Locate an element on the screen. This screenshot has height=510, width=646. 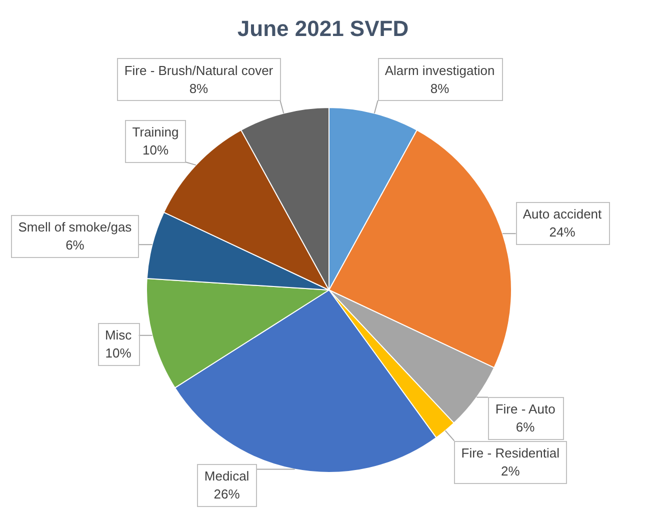
slice-label: Auto accident is located at coordinates (562, 214).